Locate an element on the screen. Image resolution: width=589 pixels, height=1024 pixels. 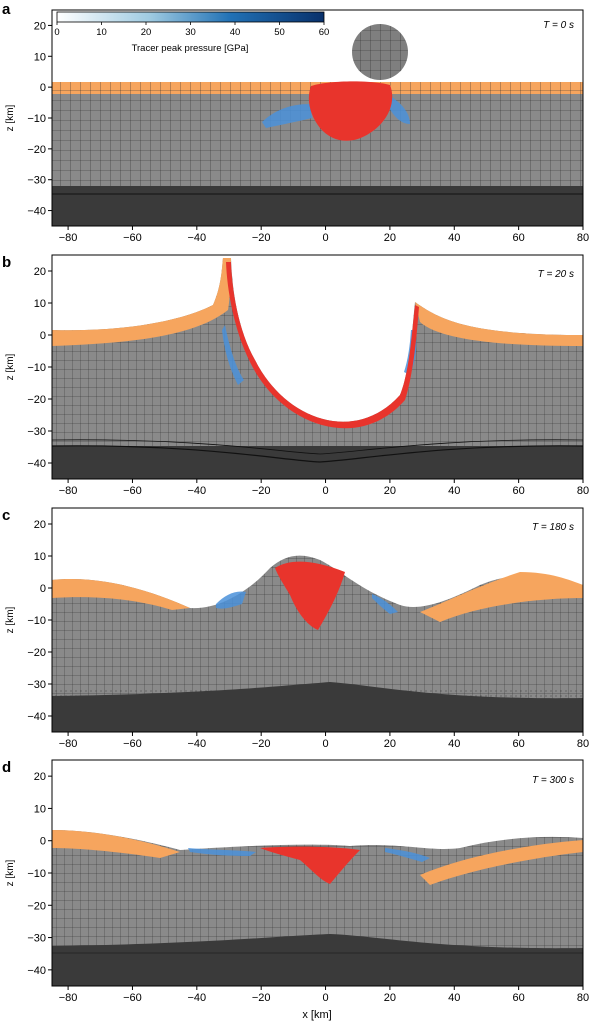
panel-c-sediment-right is located at coordinates (501, 597).